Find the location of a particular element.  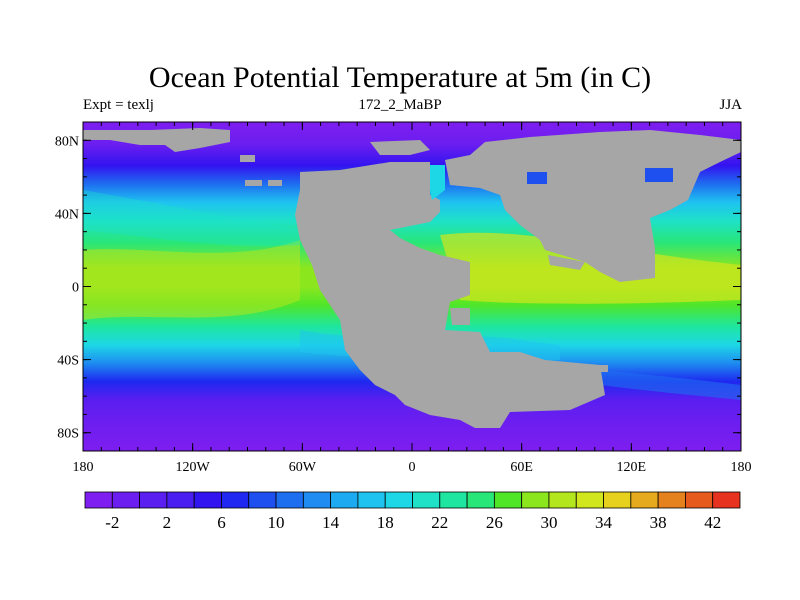

arctic-land-west is located at coordinates (156, 140).